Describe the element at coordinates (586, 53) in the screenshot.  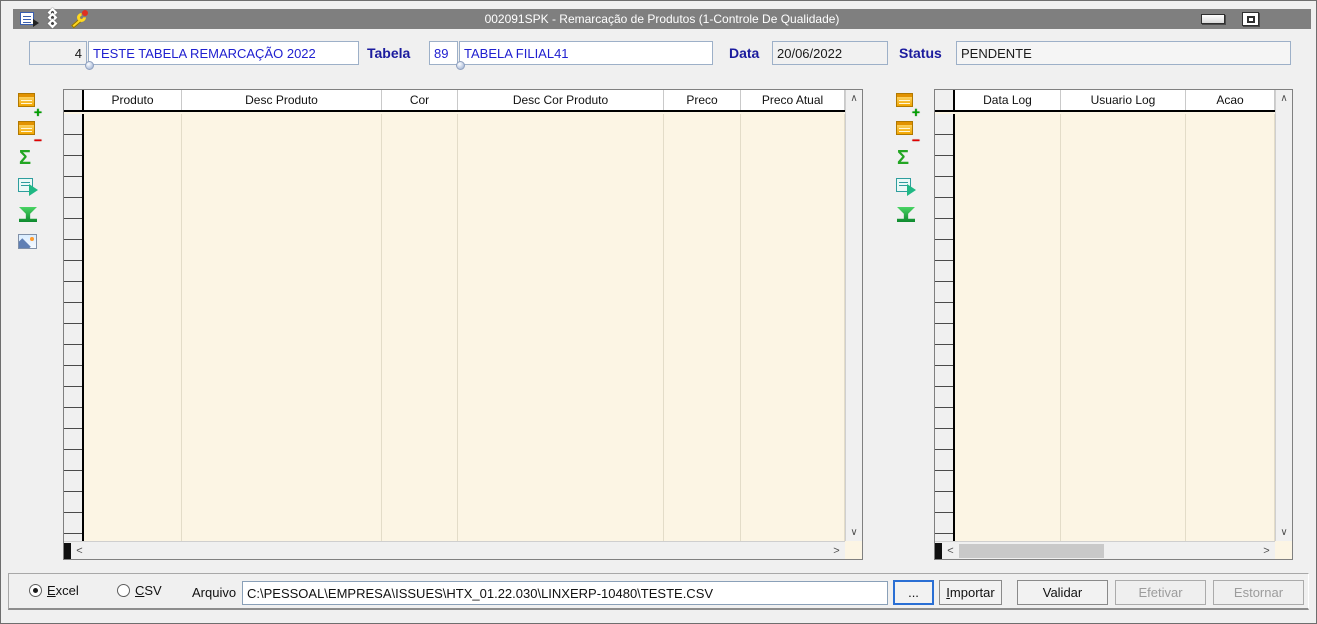
I see `tabela-desc-field: TABELA FILIAL41` at that location.